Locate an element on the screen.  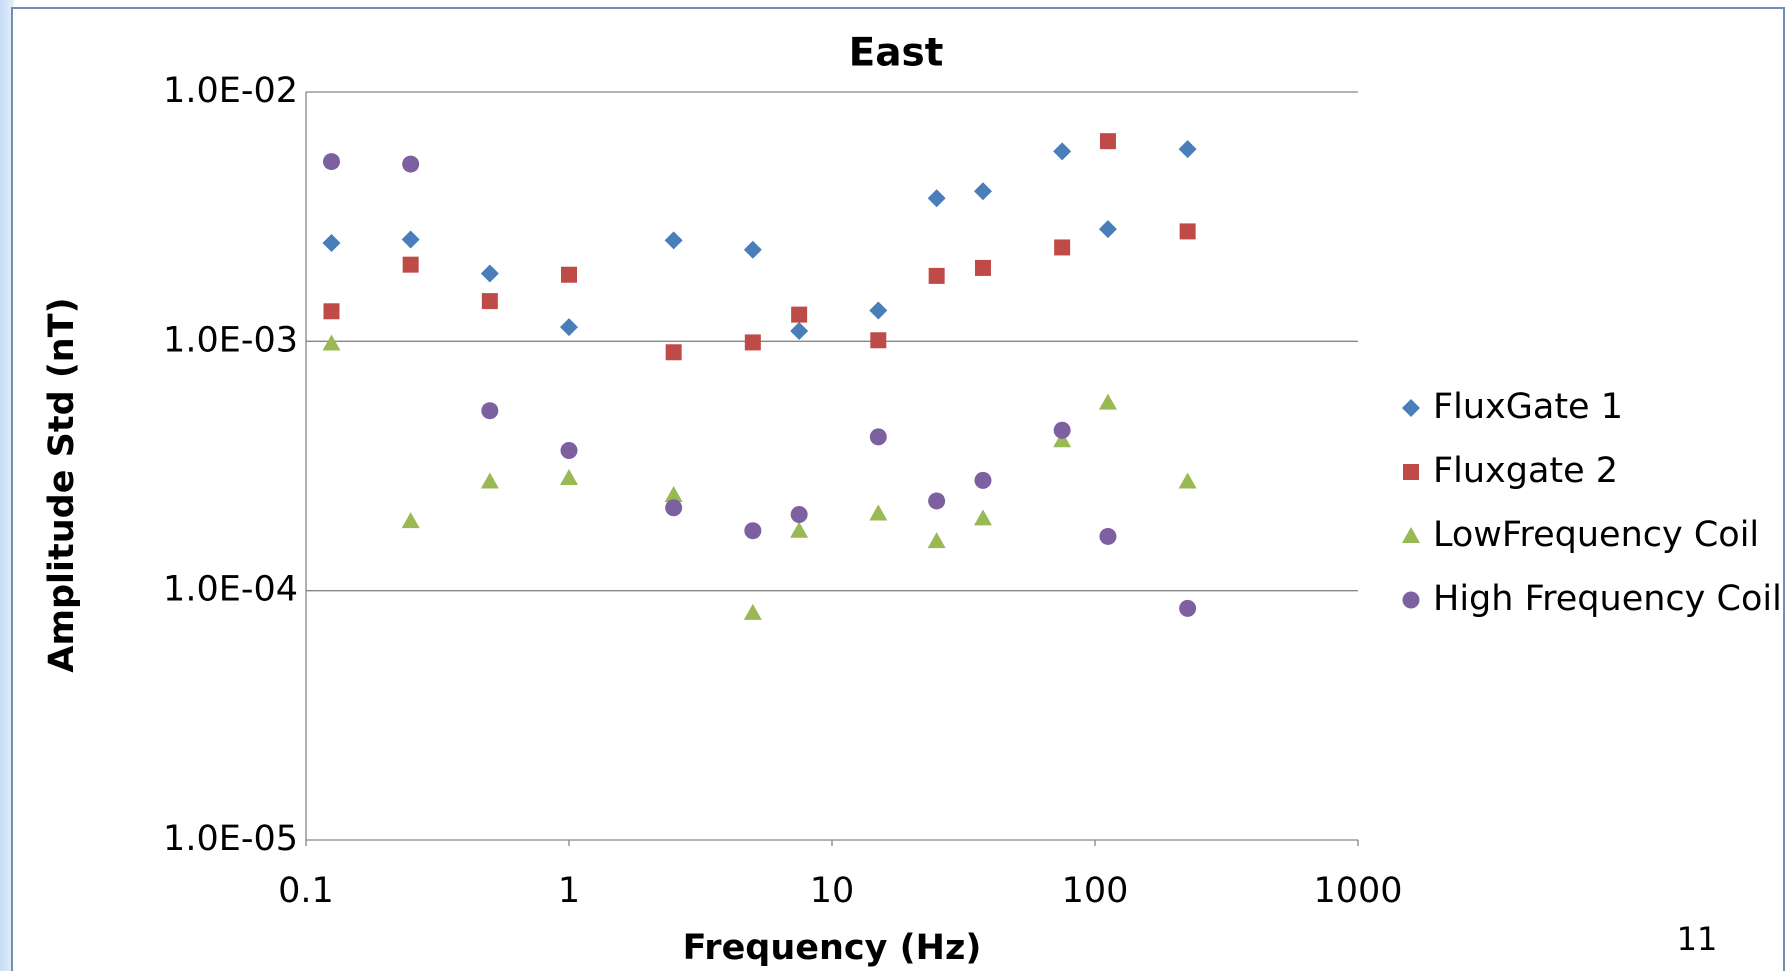
y-tick-label: 1.0E-03 is located at coordinates (230, 340).